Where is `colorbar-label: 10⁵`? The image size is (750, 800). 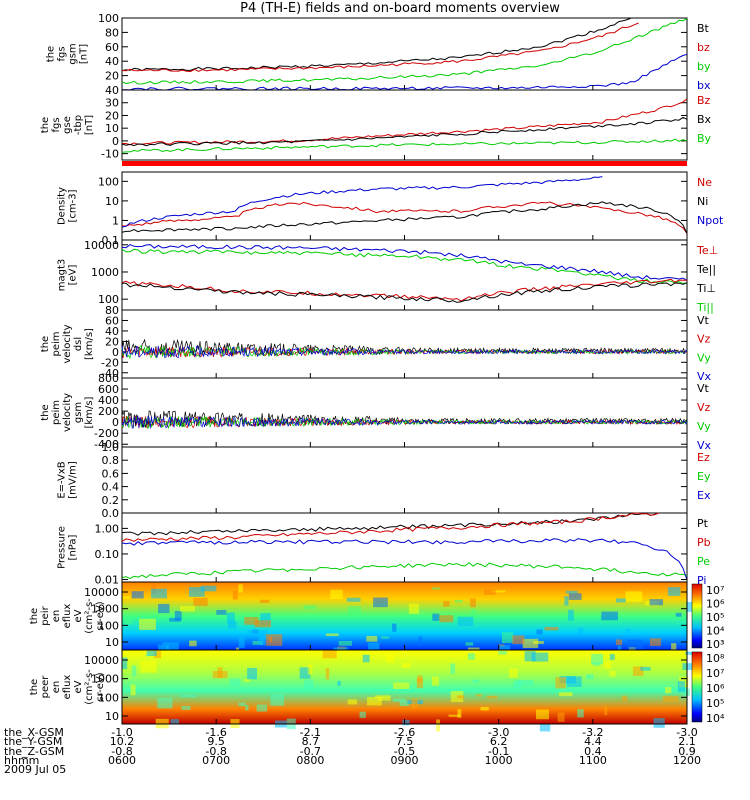 colorbar-label: 10⁵ is located at coordinates (715, 617).